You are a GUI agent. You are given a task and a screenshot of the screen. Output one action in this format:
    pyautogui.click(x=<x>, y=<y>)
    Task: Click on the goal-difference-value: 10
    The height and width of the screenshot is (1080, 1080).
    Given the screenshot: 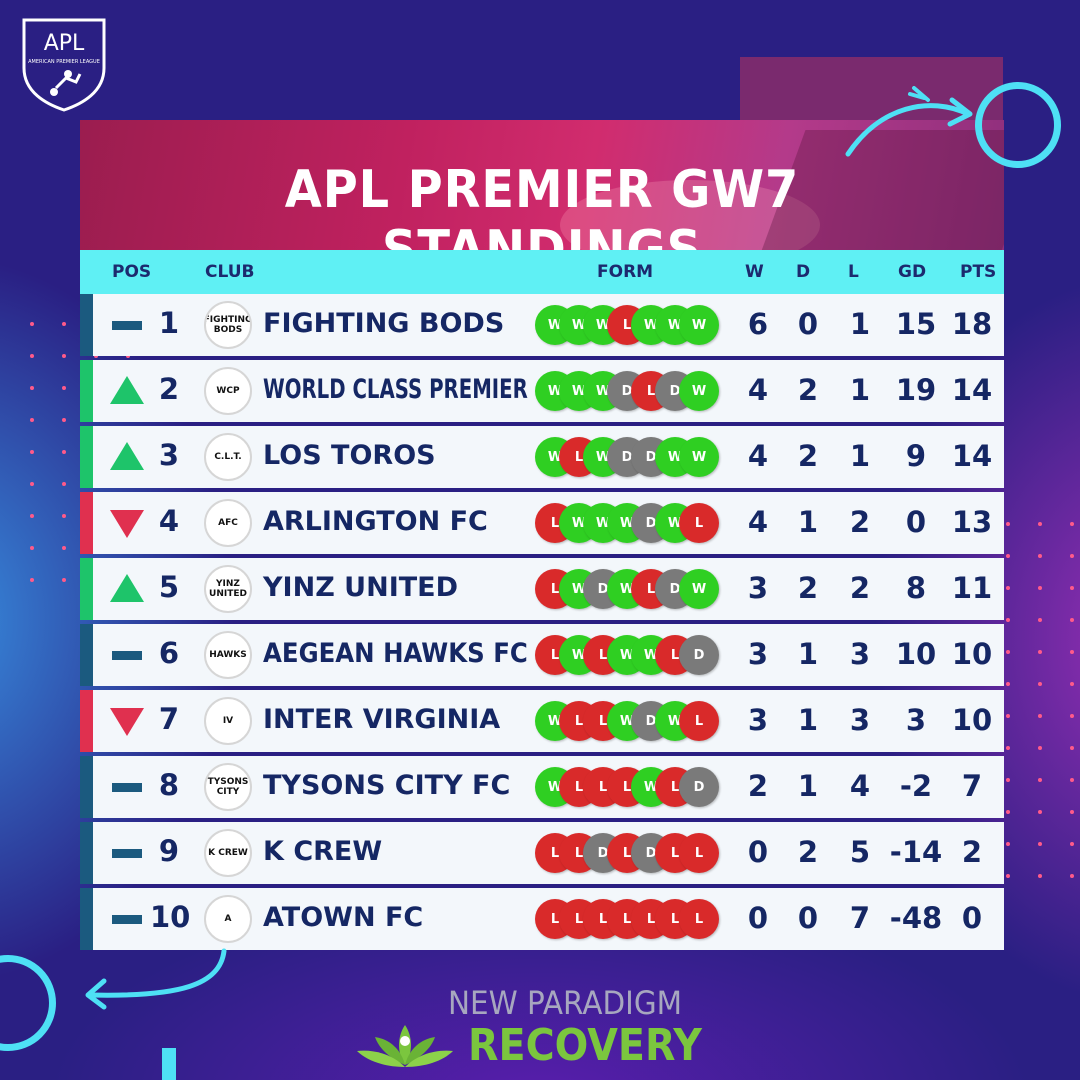 What is the action you would take?
    pyautogui.click(x=916, y=654)
    